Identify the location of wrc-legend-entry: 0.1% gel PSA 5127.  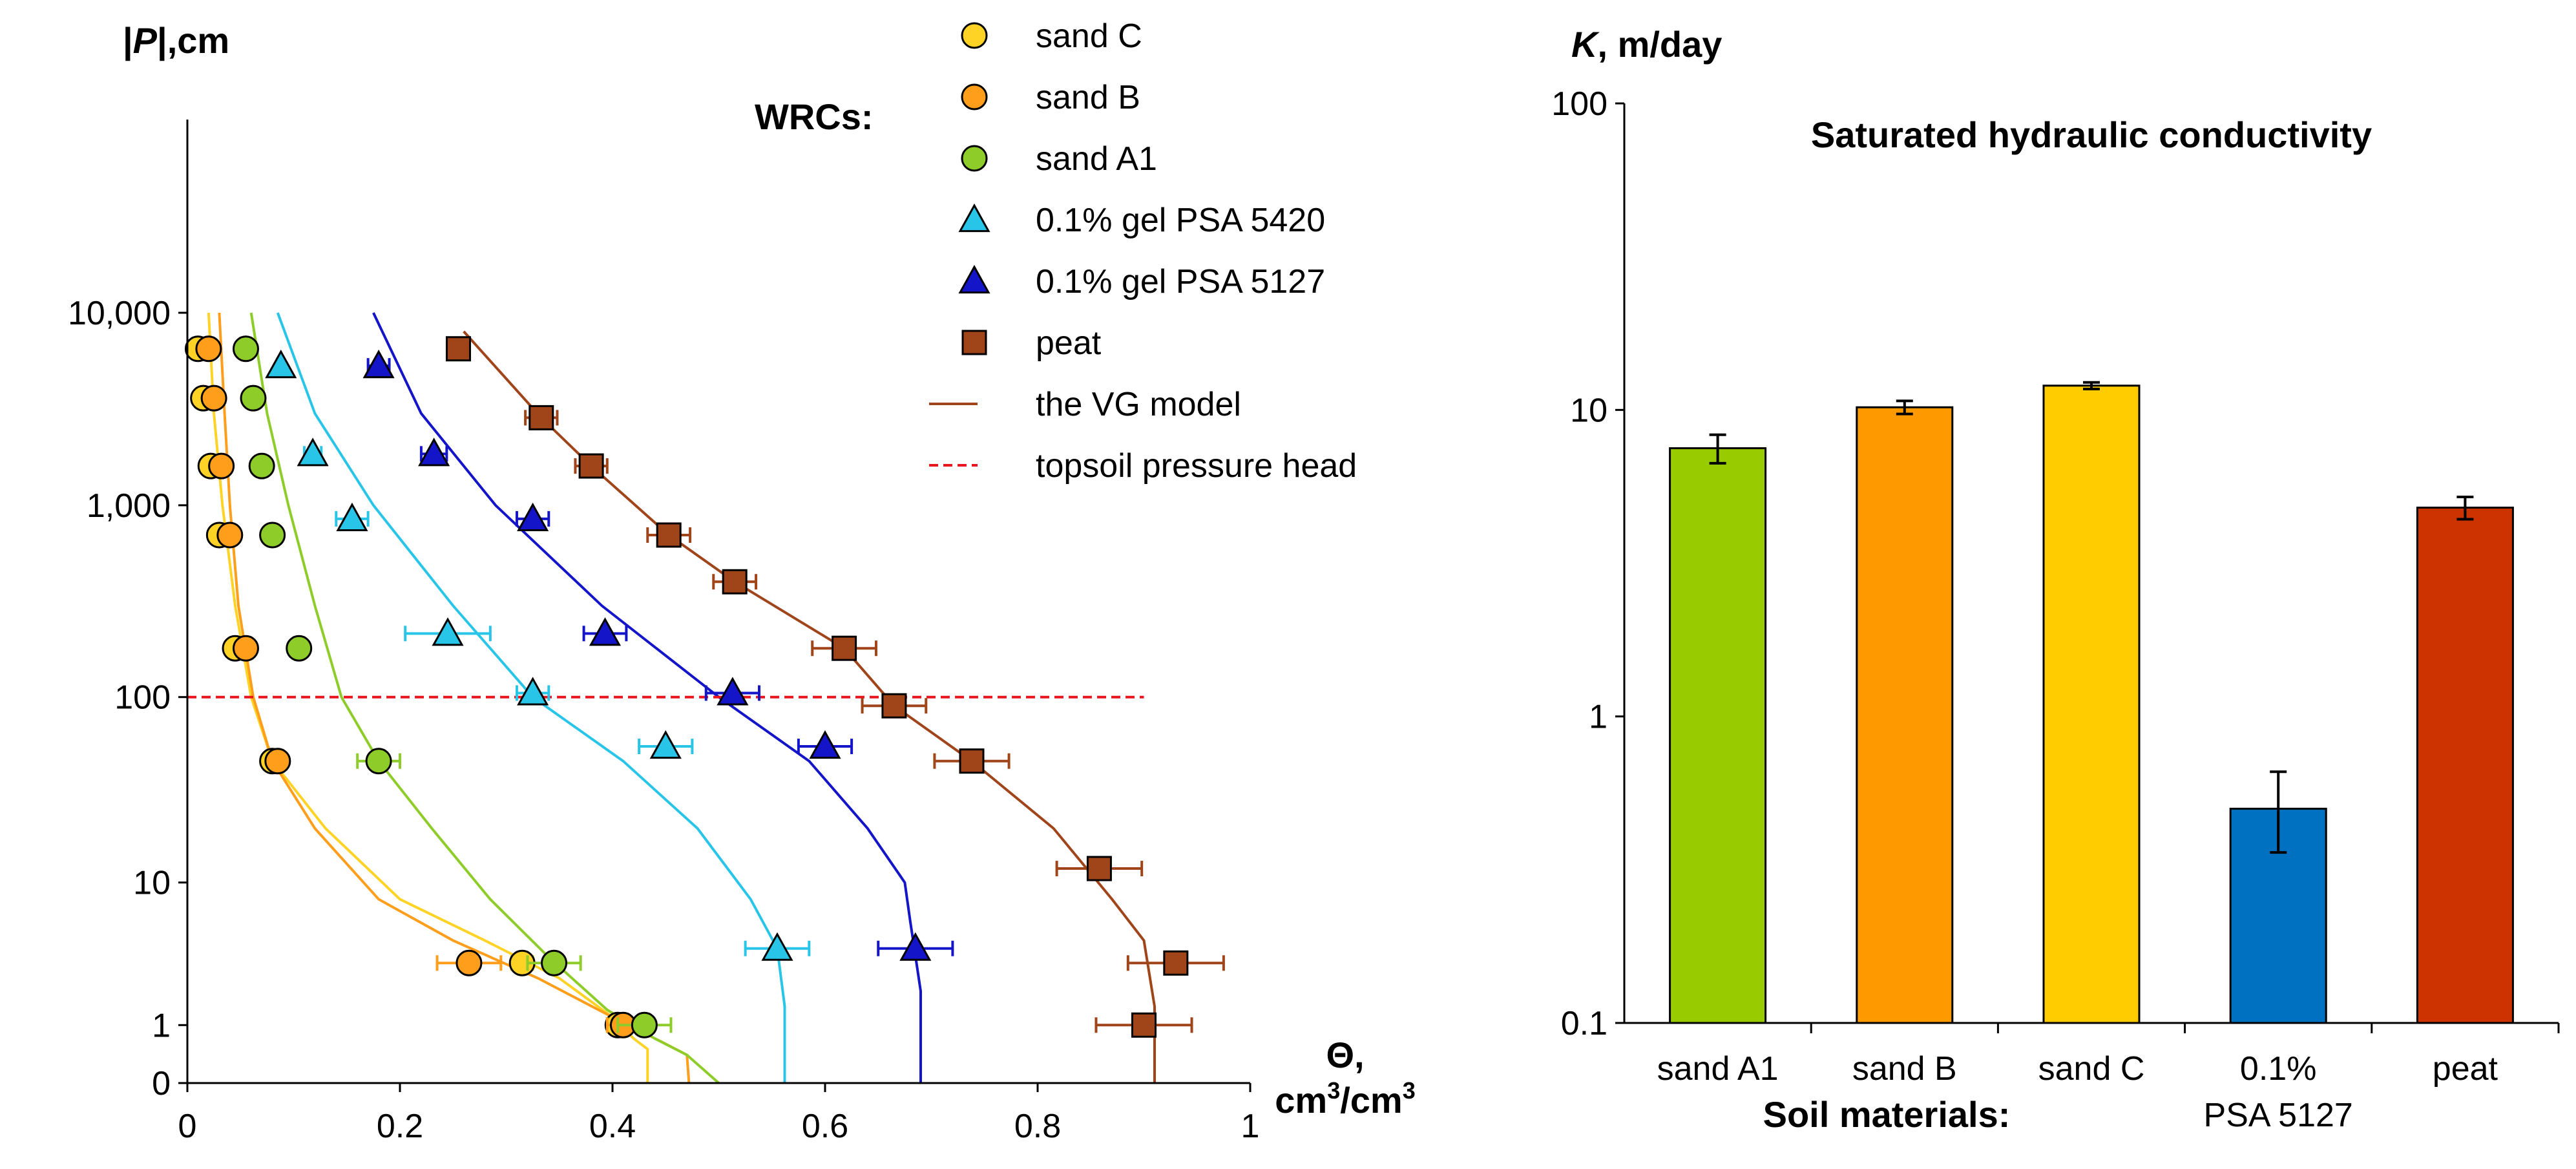
(1141, 281).